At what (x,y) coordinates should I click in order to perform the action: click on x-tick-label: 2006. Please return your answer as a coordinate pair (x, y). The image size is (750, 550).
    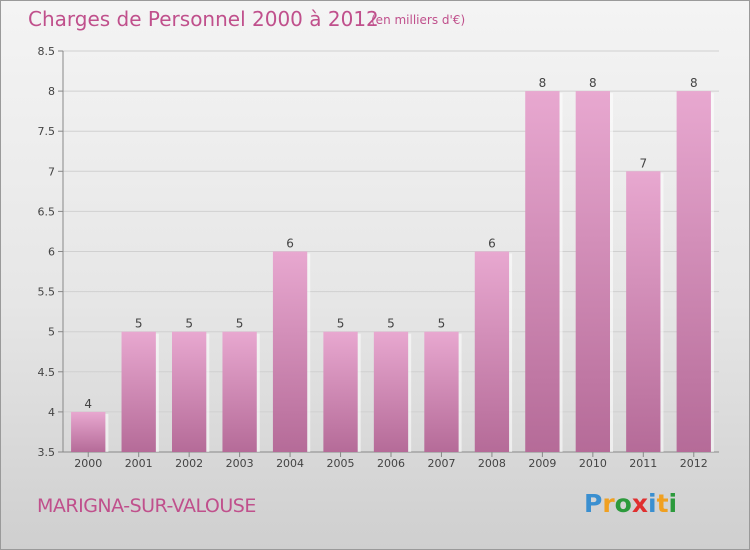
    Looking at the image, I should click on (391, 463).